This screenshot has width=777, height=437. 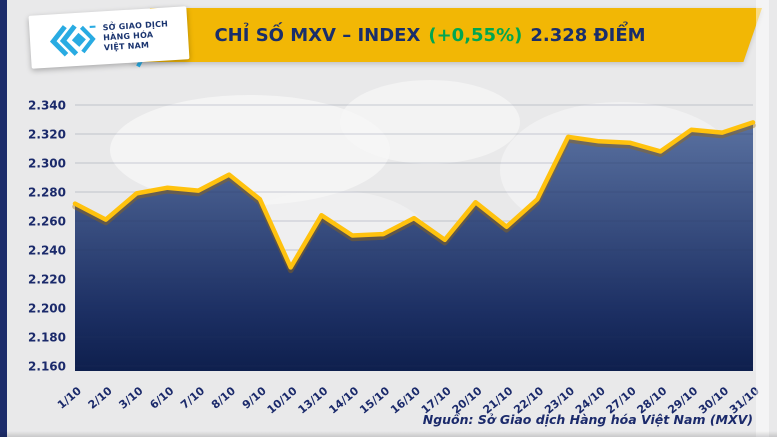 What do you see at coordinates (73, 39) in the screenshot?
I see `mxv-chevrons-icon` at bounding box center [73, 39].